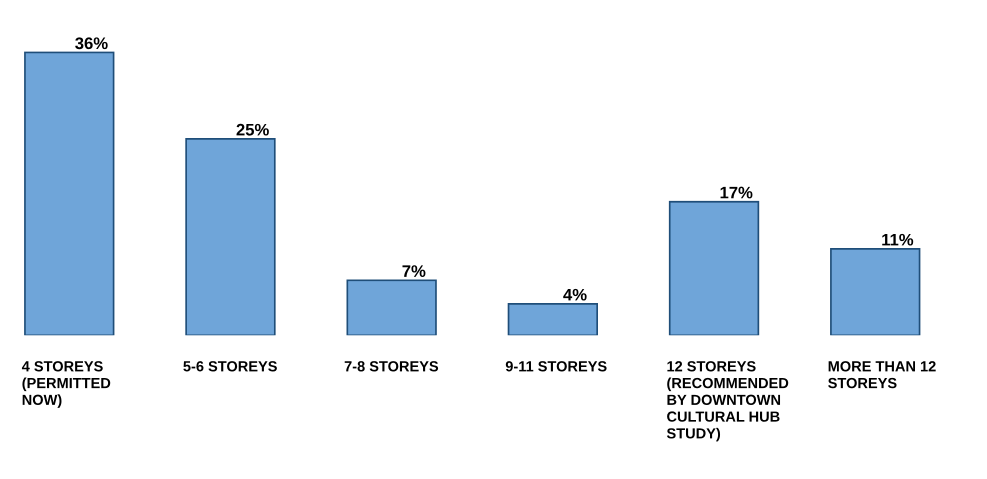  What do you see at coordinates (727, 401) in the screenshot?
I see `x-tick-label: 12 STOREYS (RECOMMENDED BY DOWNTOWN CULTURAL HUB STUDY)` at bounding box center [727, 401].